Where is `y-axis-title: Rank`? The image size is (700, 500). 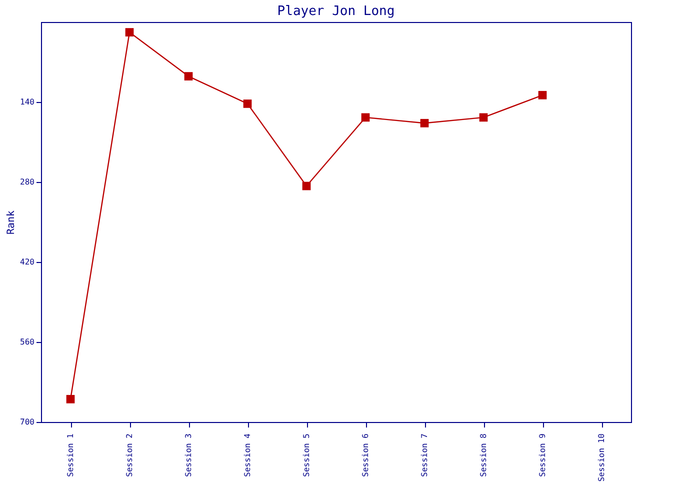 y-axis-title: Rank is located at coordinates (12, 222).